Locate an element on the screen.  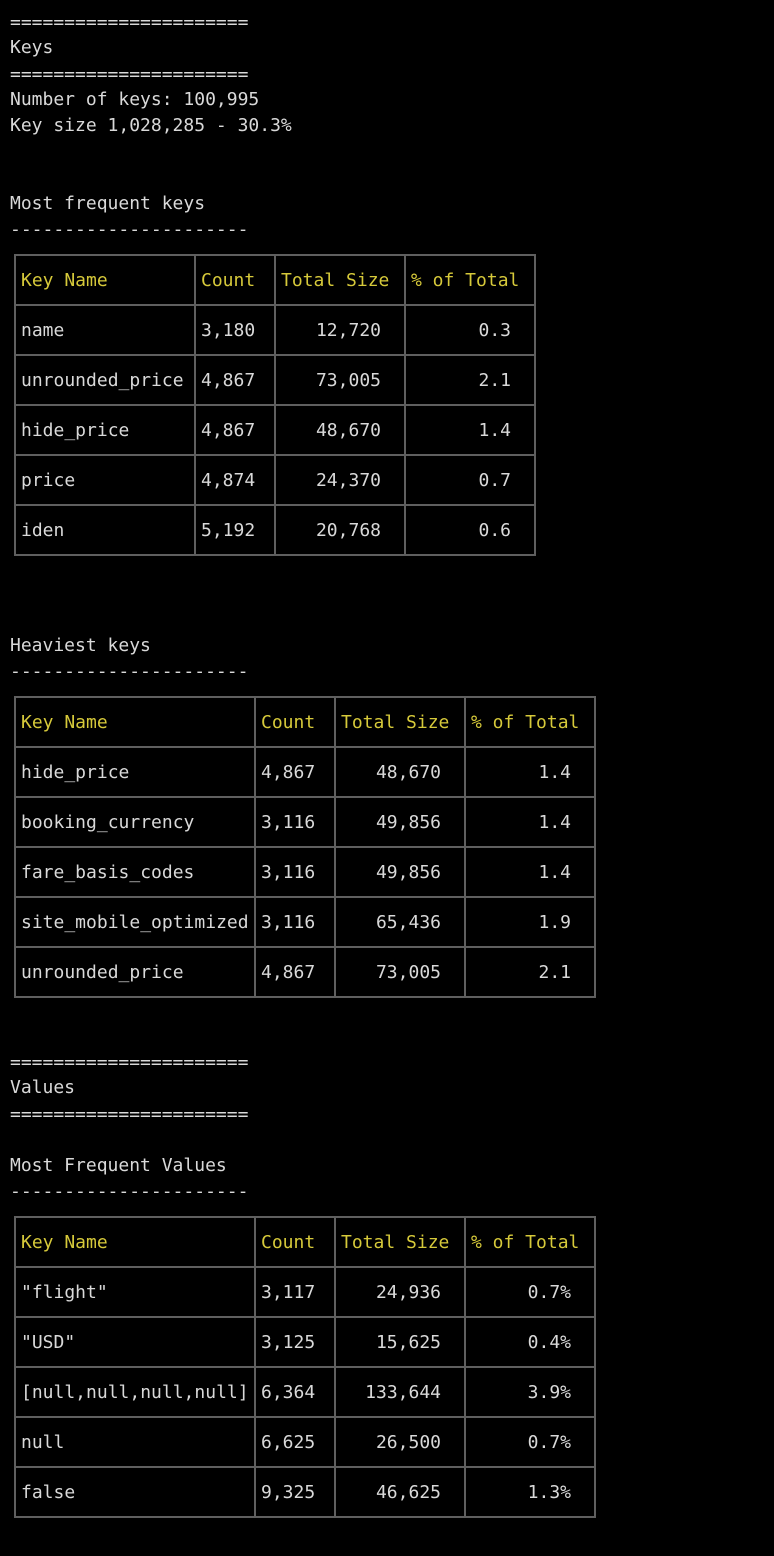
cell-key-name: null is located at coordinates (135, 1442).